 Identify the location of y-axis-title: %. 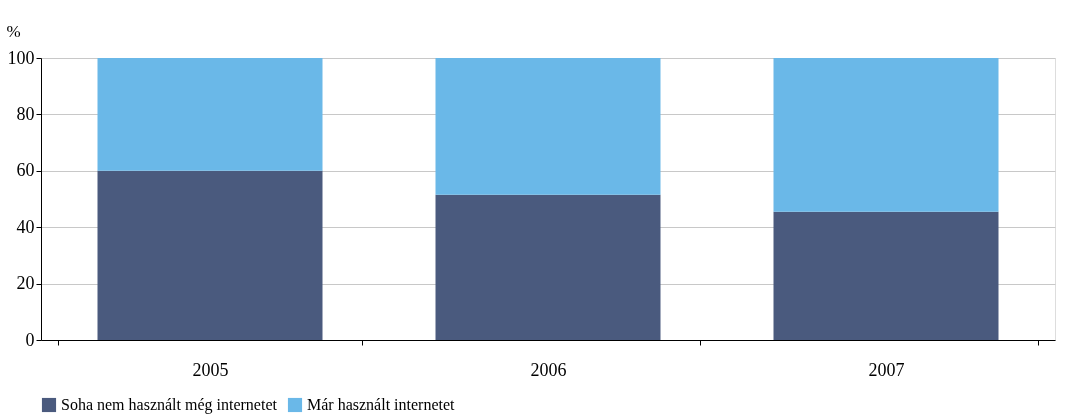
(13, 31).